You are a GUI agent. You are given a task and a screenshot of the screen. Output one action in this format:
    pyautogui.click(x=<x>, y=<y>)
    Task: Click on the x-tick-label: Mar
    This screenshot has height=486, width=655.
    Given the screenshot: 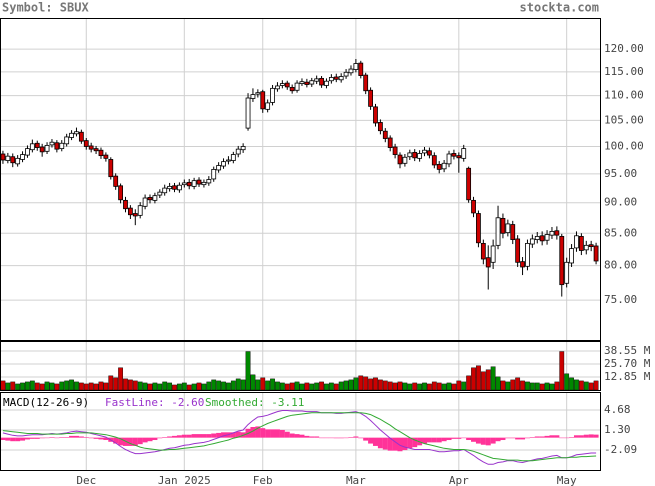 What is the action you would take?
    pyautogui.click(x=356, y=480)
    